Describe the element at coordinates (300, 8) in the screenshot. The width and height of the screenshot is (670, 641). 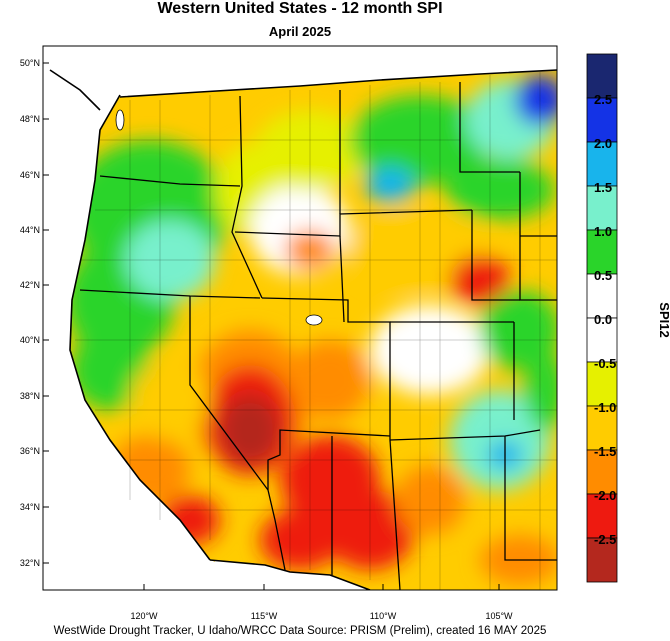
I see `map-title: Western United States - 12 month SPI` at that location.